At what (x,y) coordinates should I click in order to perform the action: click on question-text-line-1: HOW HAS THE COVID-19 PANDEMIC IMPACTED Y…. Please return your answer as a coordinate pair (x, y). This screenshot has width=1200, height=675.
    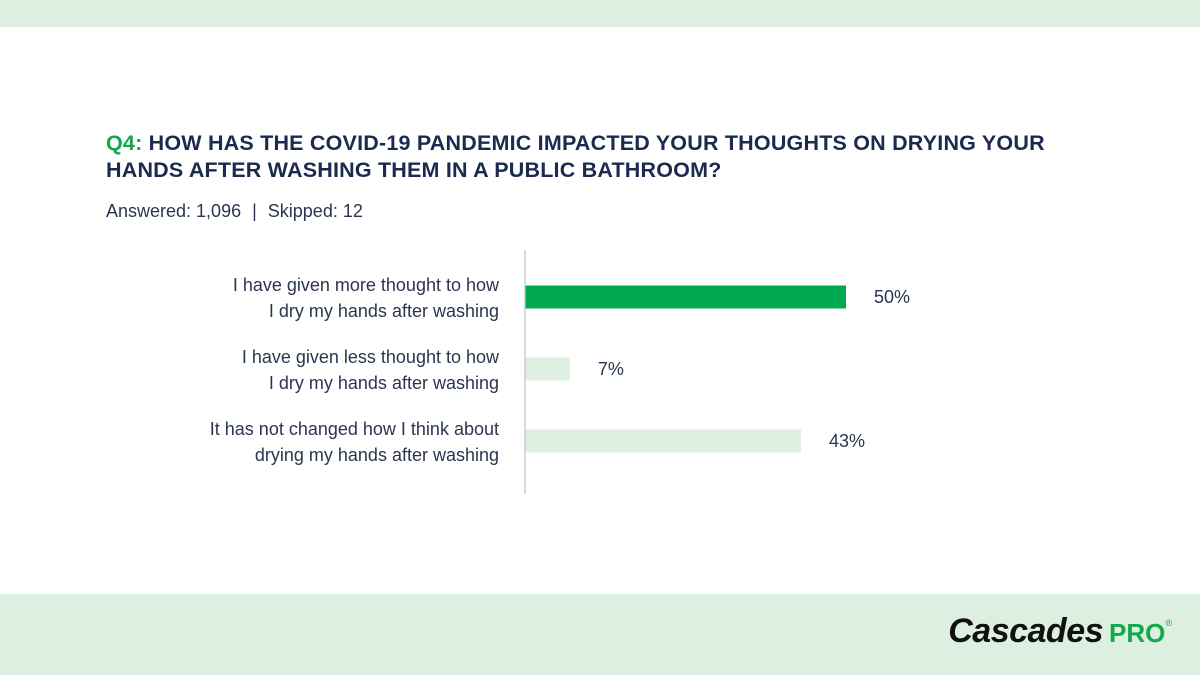
    Looking at the image, I should click on (596, 143).